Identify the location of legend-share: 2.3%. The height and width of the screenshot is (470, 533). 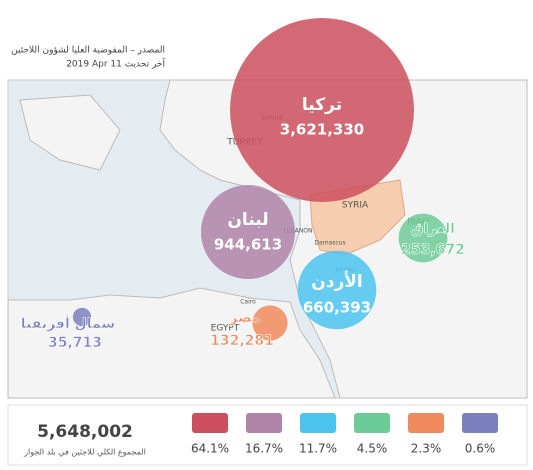
(426, 449).